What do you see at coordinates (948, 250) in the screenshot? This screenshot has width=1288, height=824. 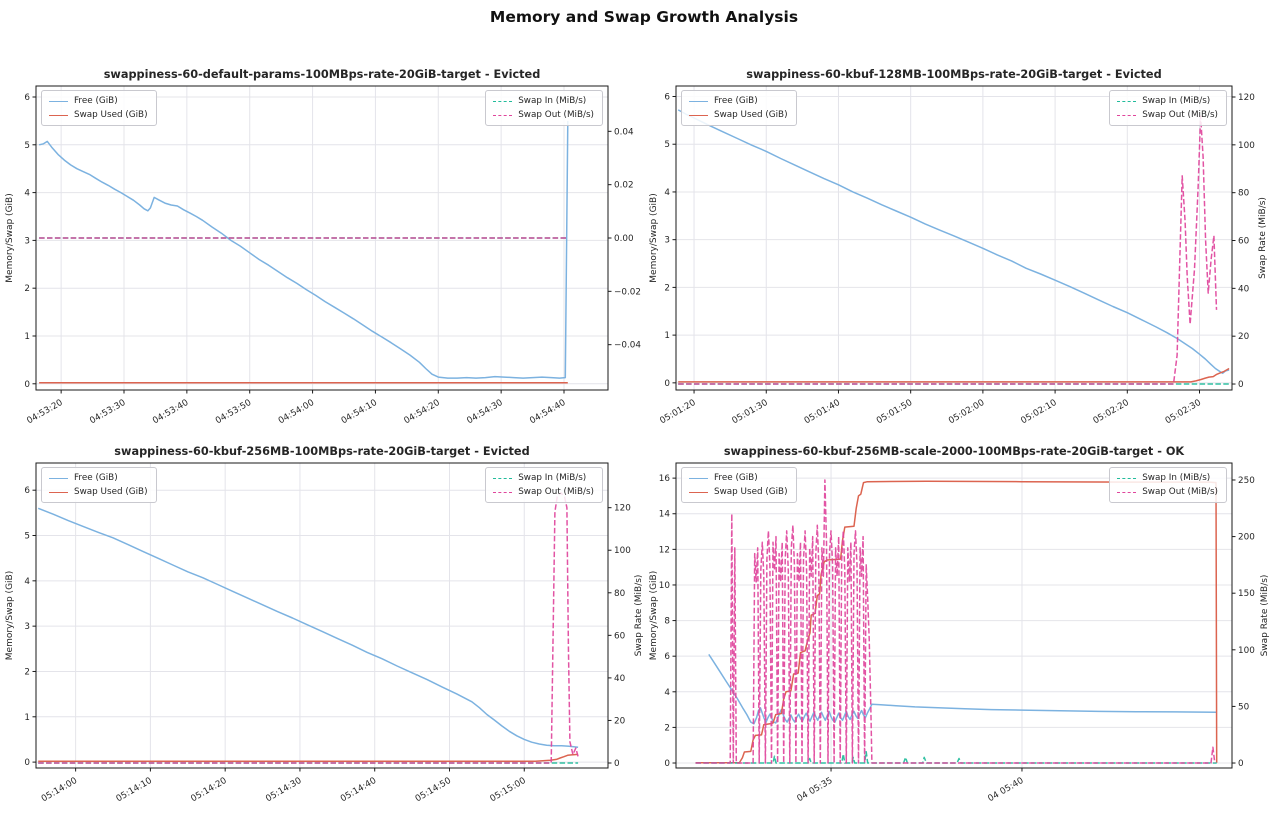 I see `series-swap-out-line` at bounding box center [948, 250].